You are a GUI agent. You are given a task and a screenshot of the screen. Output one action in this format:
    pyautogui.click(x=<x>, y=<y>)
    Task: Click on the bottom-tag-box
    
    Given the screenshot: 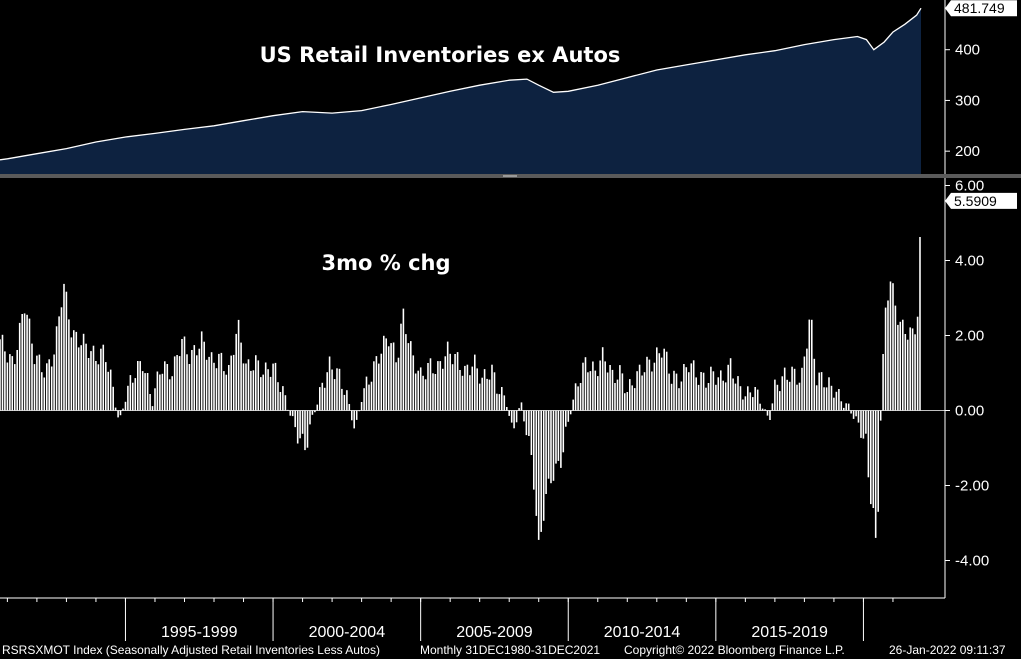 What is the action you would take?
    pyautogui.click(x=981, y=200)
    